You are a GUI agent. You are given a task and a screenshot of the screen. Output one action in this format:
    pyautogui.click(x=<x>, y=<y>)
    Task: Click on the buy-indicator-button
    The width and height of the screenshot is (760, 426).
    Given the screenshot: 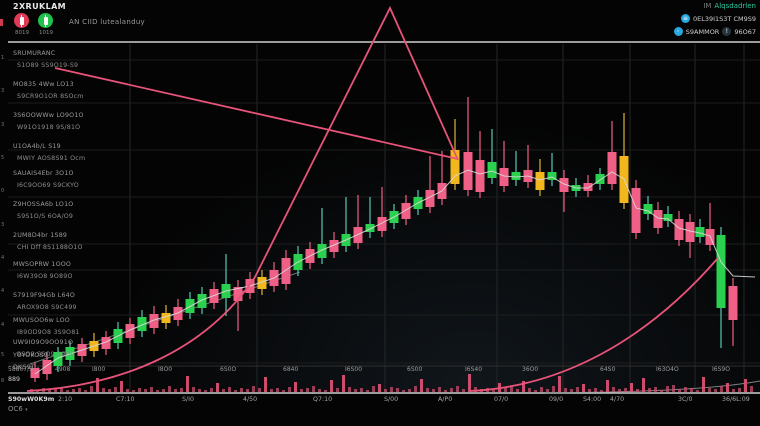 What is the action you would take?
    pyautogui.click(x=45, y=20)
    